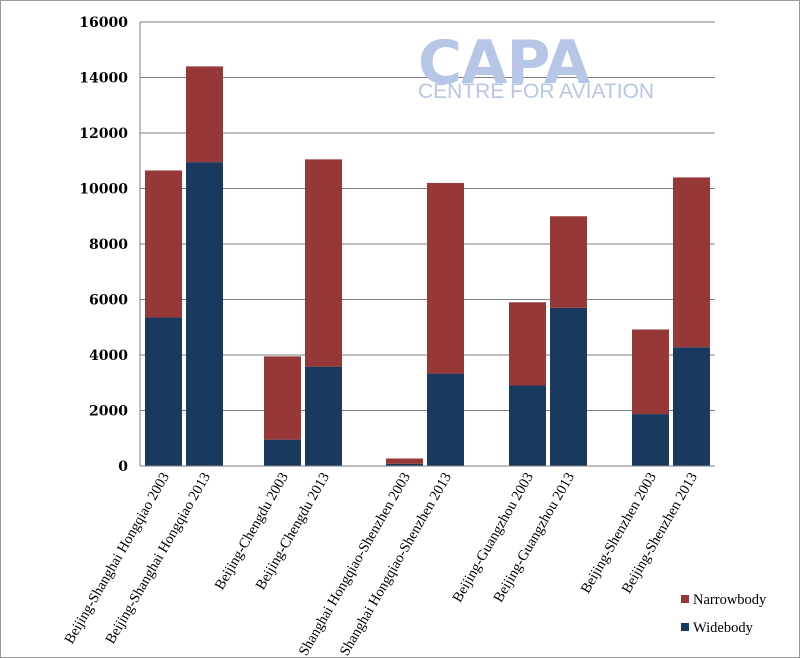 The image size is (800, 658). I want to click on x-tick-label: Beijing-Shenzhen 2013, so click(660, 533).